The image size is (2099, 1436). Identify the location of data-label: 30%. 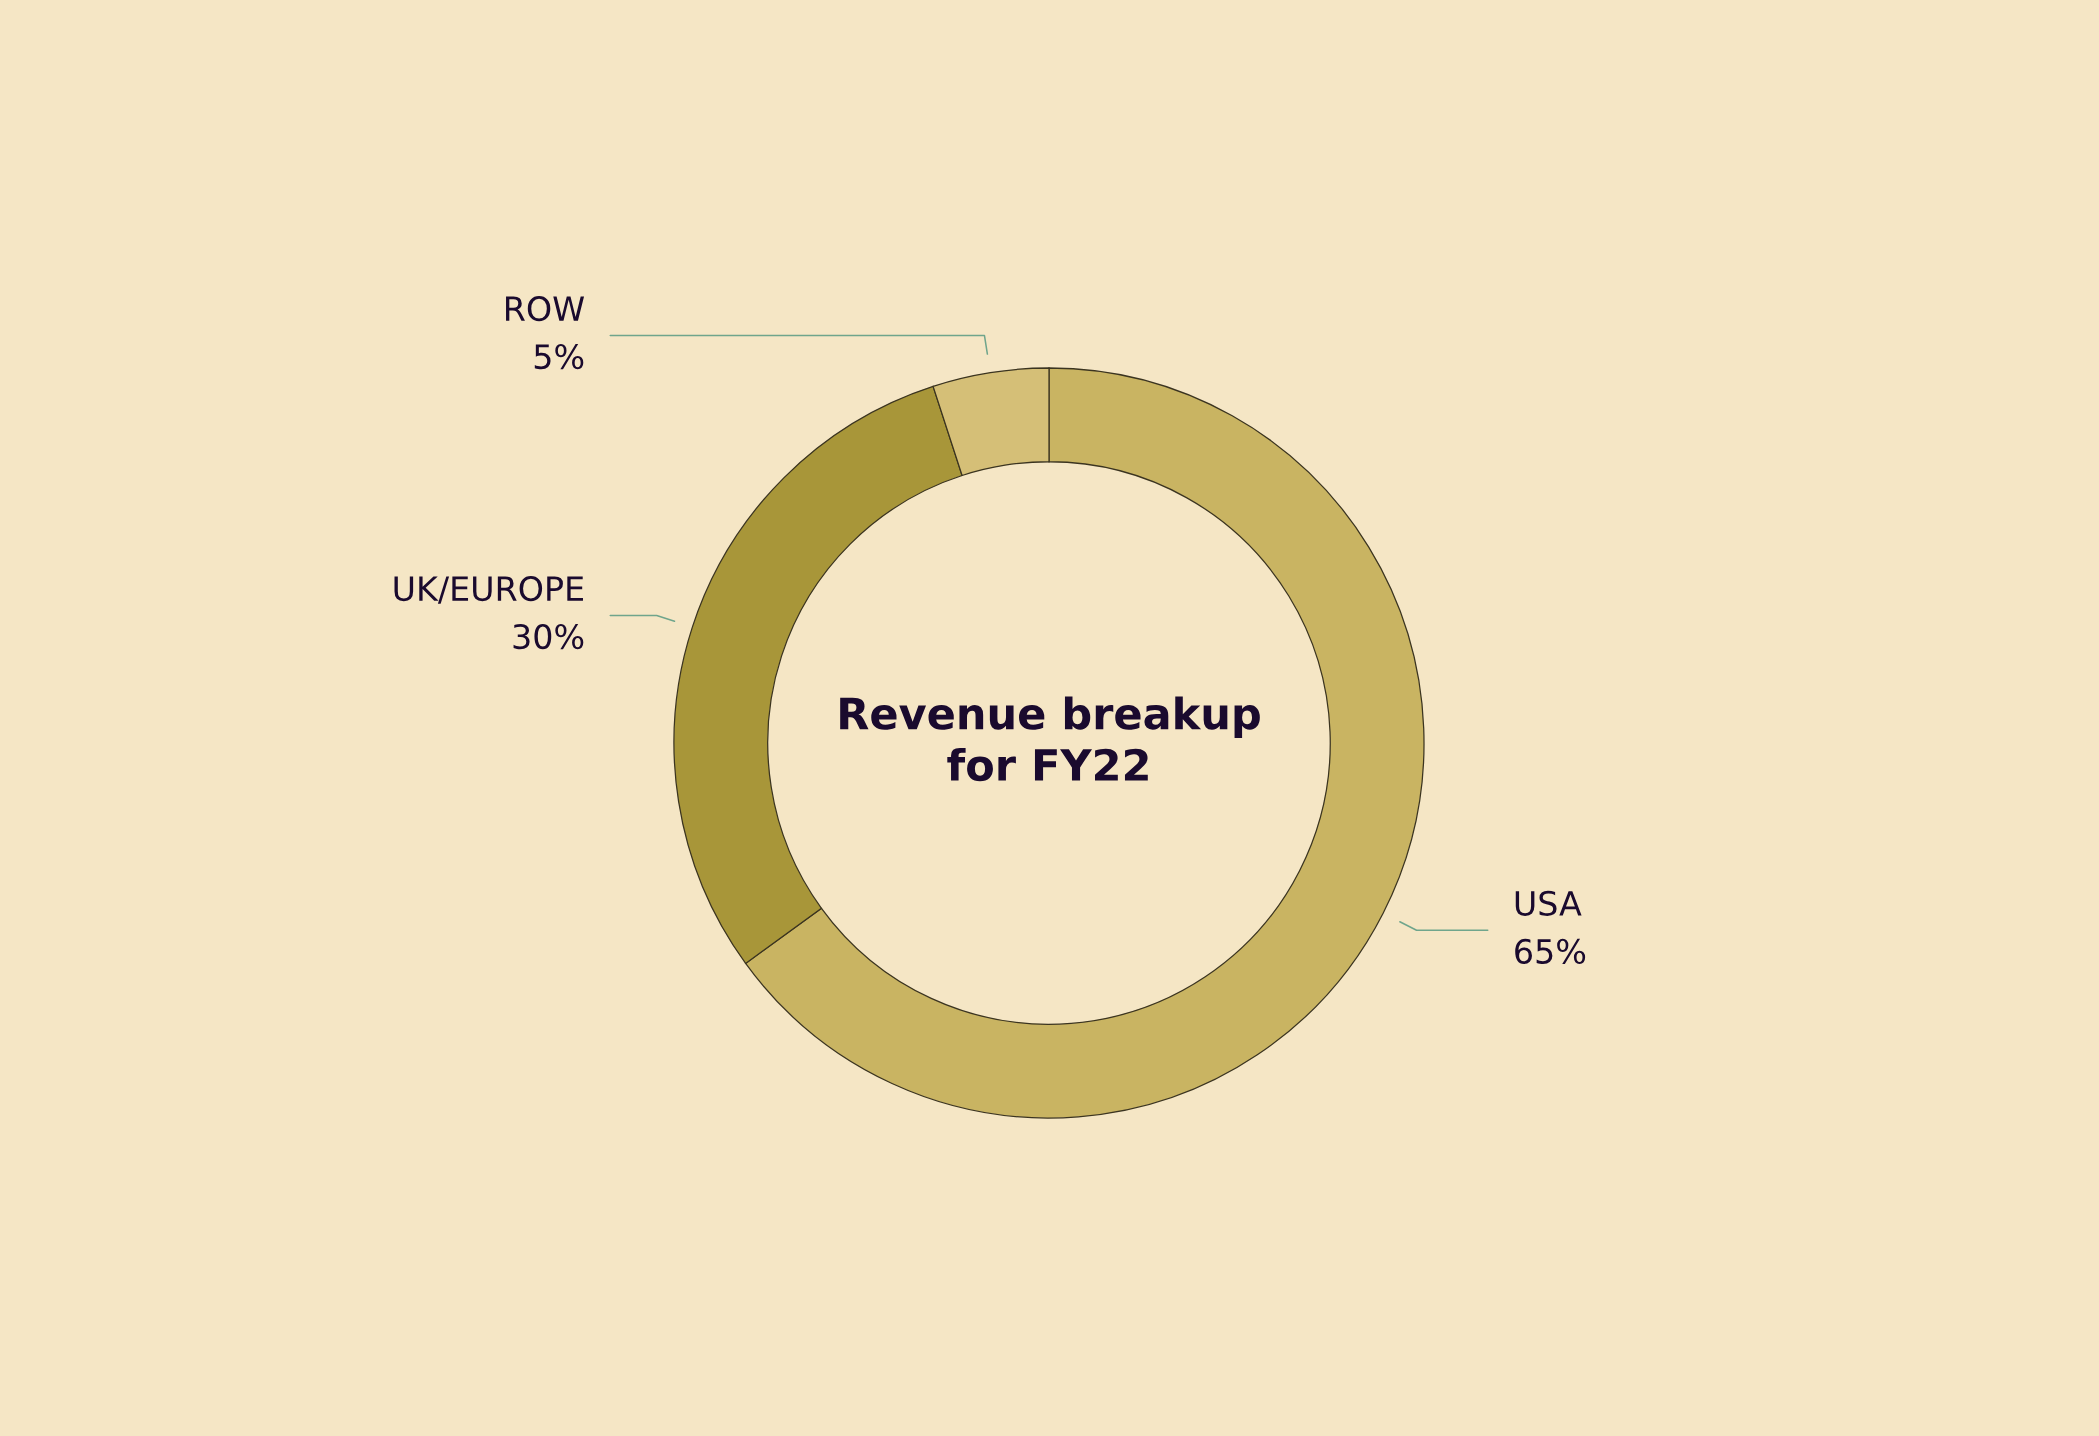
(548, 636).